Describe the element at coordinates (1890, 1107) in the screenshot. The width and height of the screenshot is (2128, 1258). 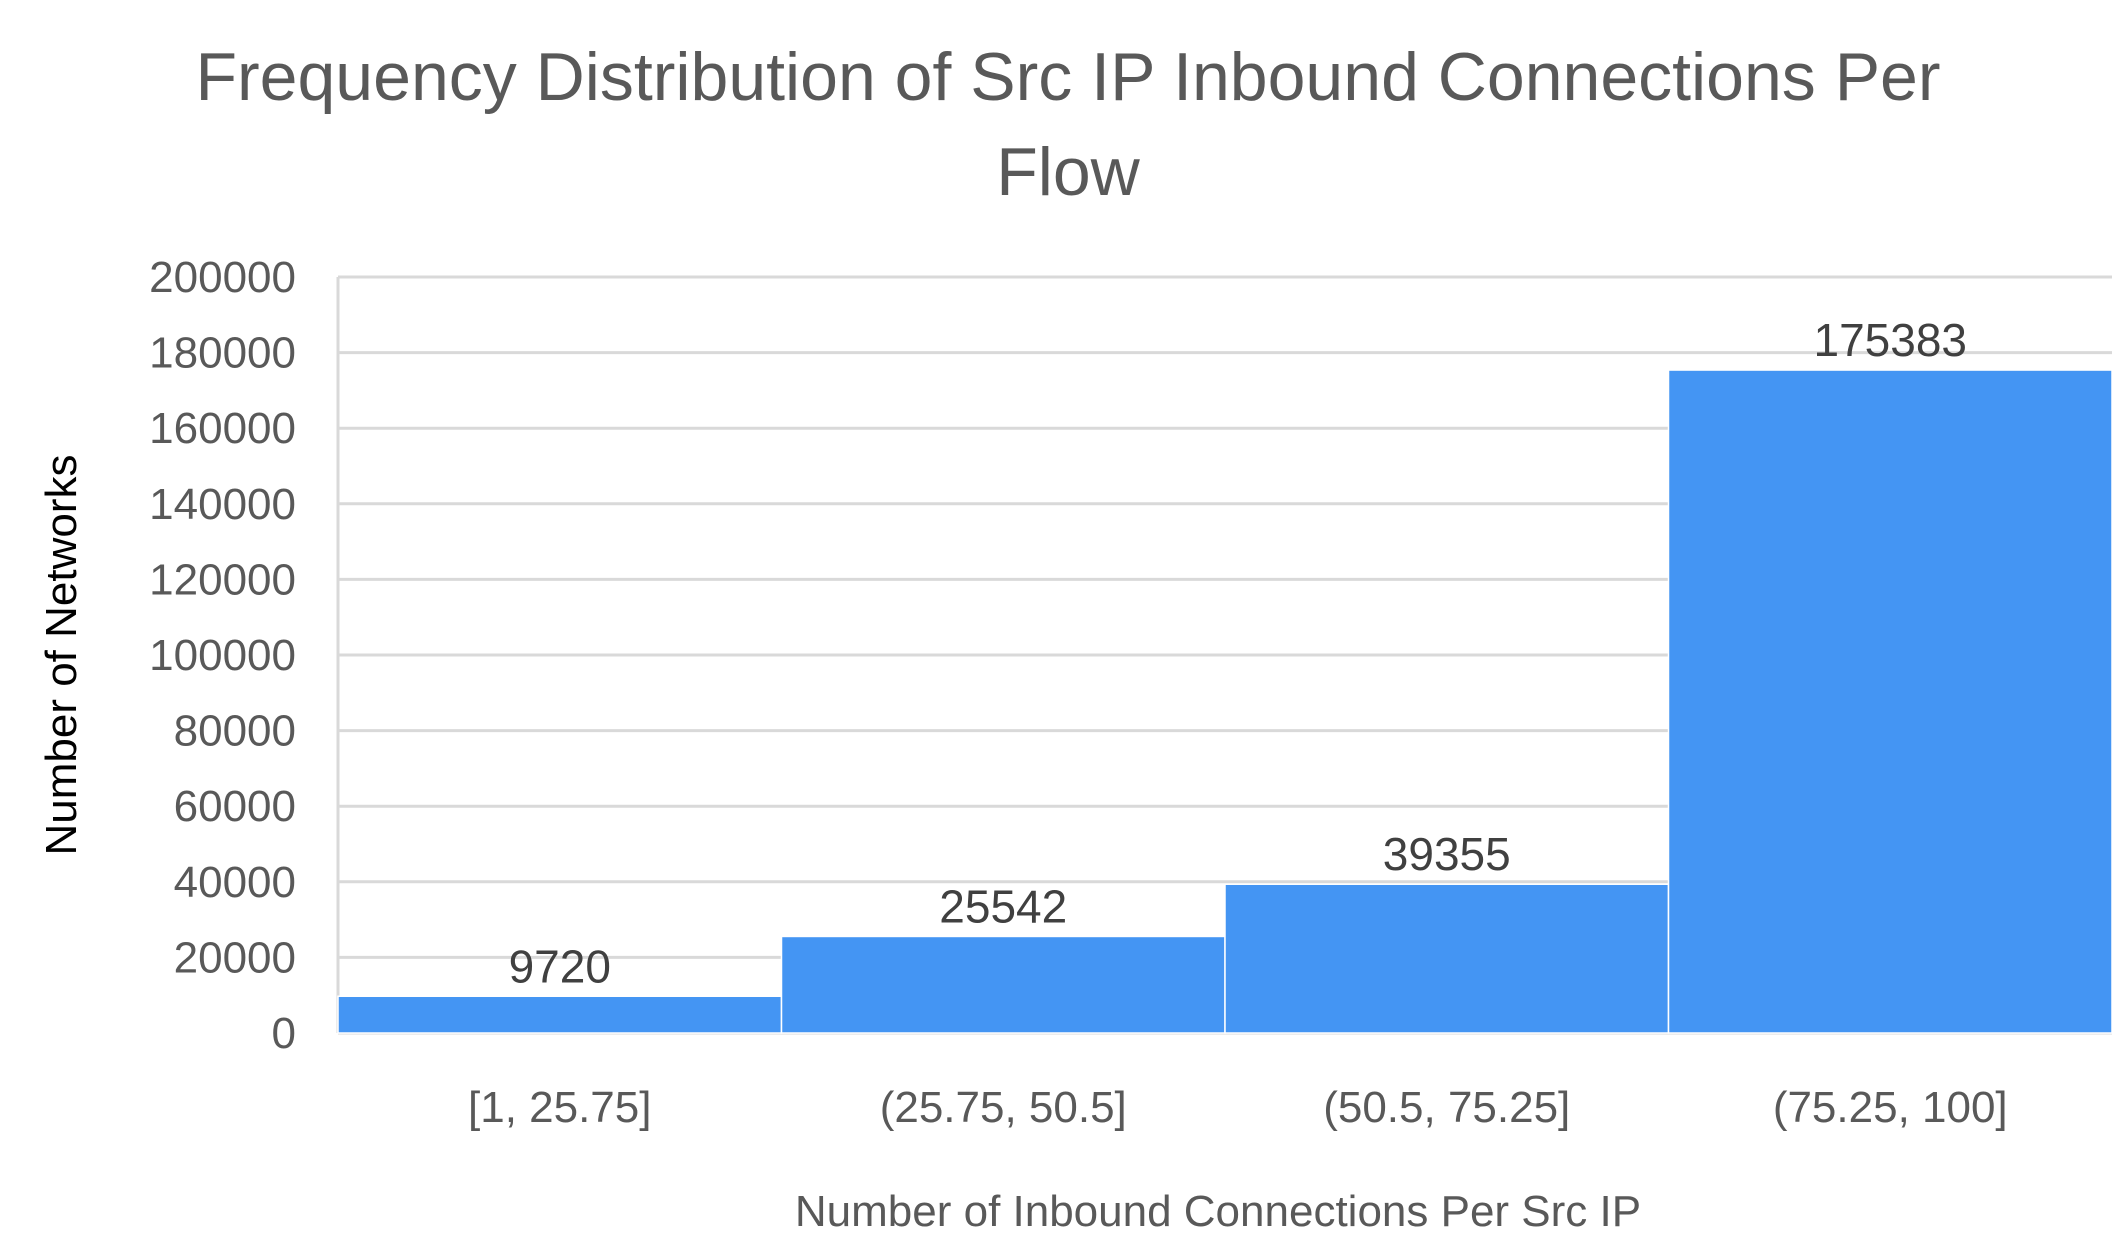
I see `x-tick-label: (75.25, 100]` at that location.